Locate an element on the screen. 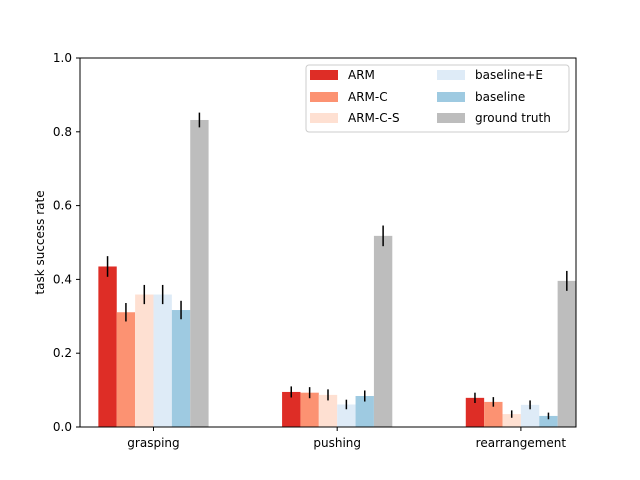 The image size is (640, 480). bar-arm-c-s-rearrangement is located at coordinates (511, 420).